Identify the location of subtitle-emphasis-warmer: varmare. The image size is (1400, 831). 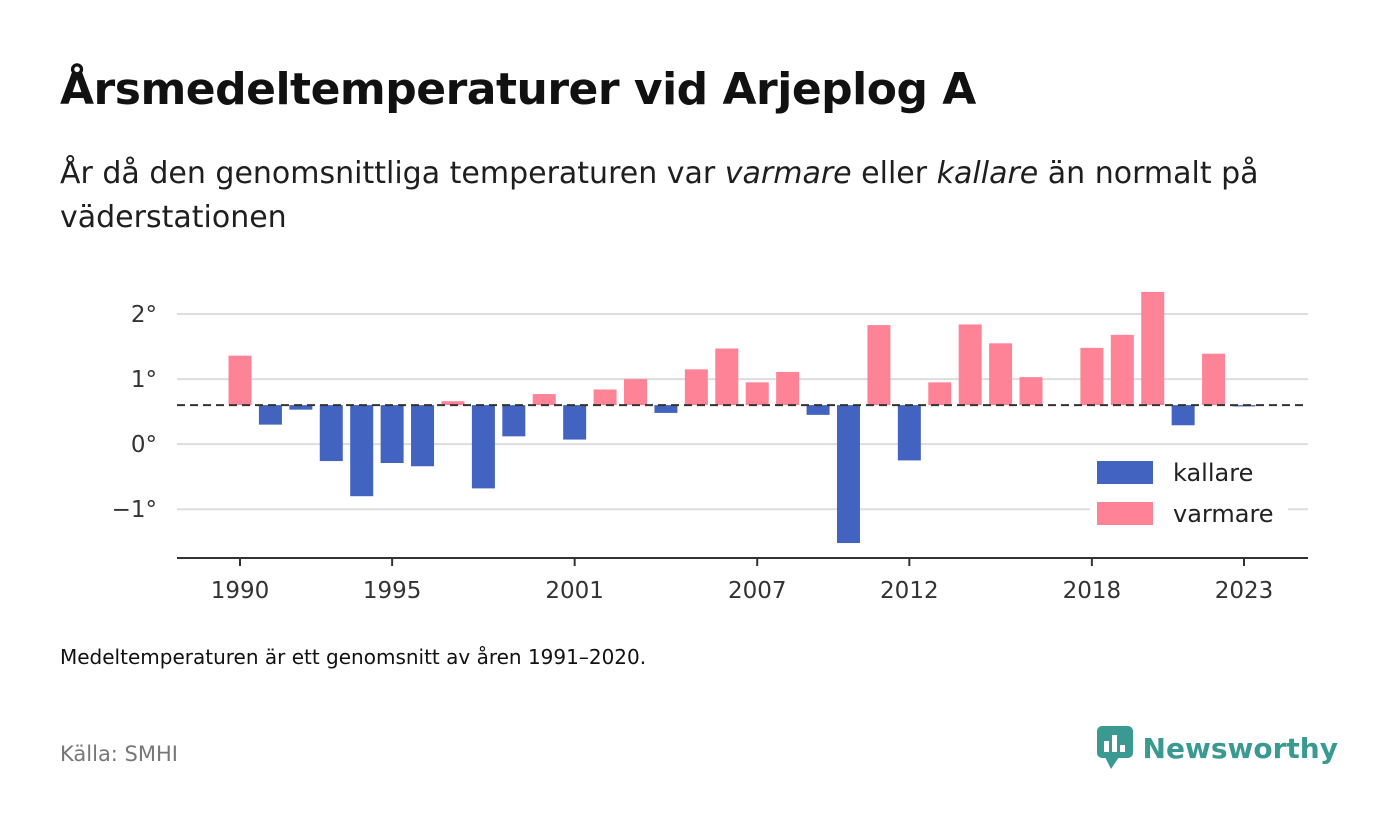
(788, 173).